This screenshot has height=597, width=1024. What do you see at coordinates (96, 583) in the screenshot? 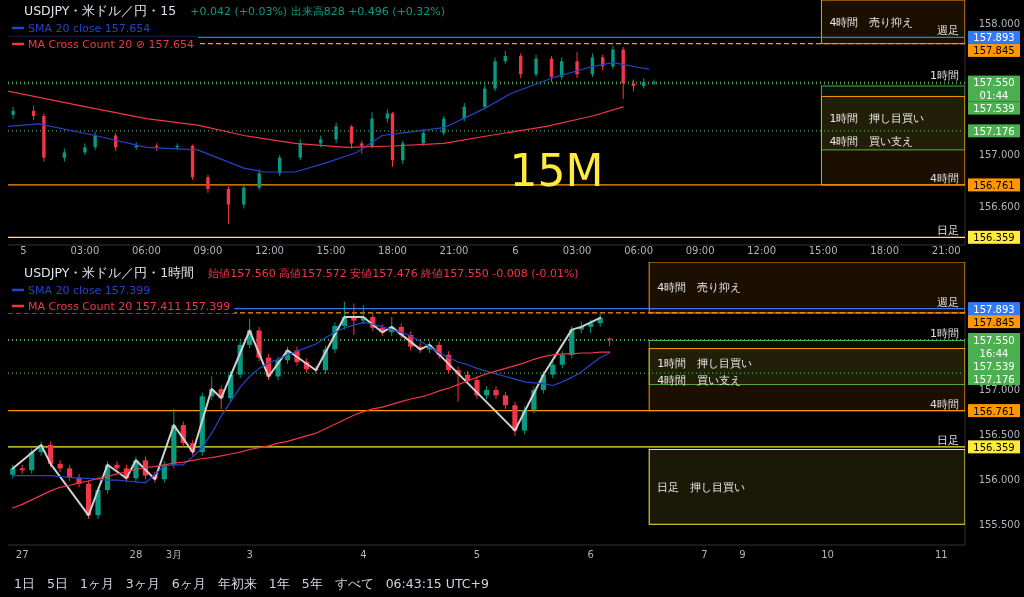
I see `text: 1ヶ月` at bounding box center [96, 583].